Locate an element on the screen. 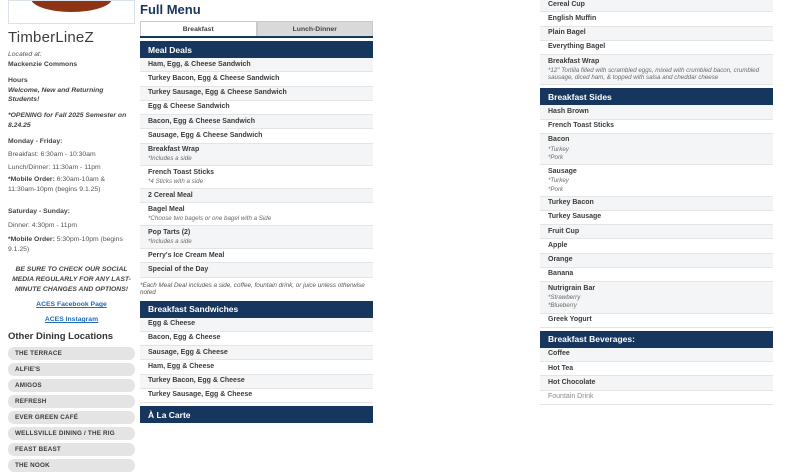  menu-item-row: 2 Cereal Meal is located at coordinates (256, 196).